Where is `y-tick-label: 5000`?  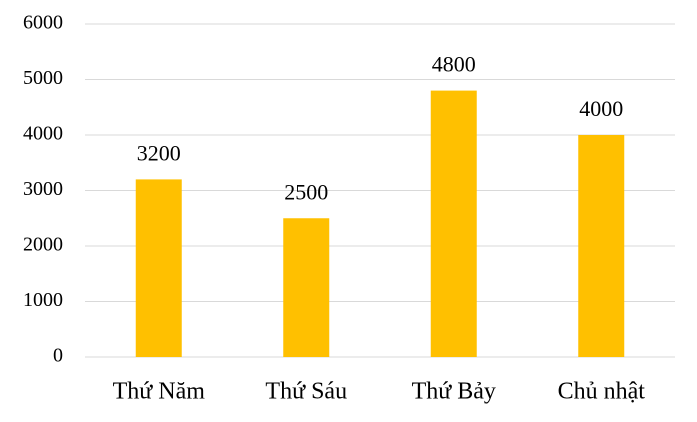 y-tick-label: 5000 is located at coordinates (43, 78).